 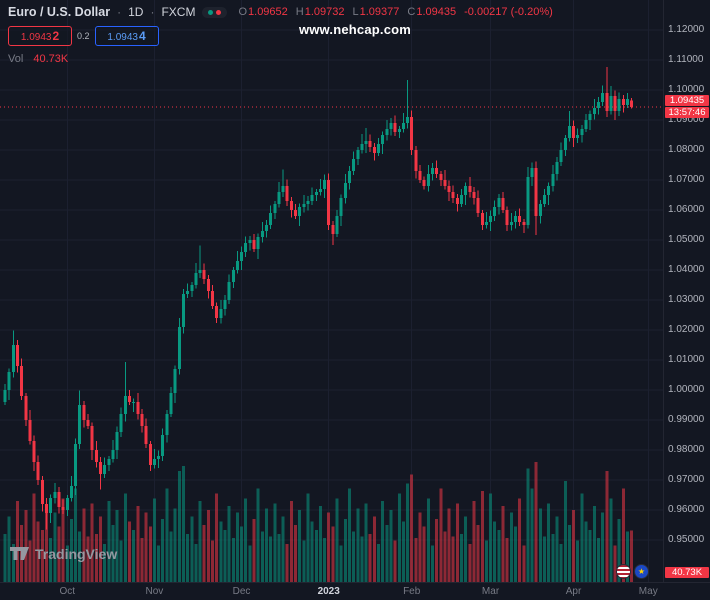 What do you see at coordinates (268, 12) in the screenshot?
I see `open-value: 1.09652` at bounding box center [268, 12].